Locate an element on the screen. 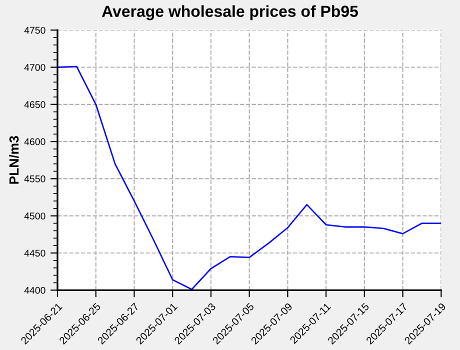  y-tick-label: 4700 is located at coordinates (35, 67).